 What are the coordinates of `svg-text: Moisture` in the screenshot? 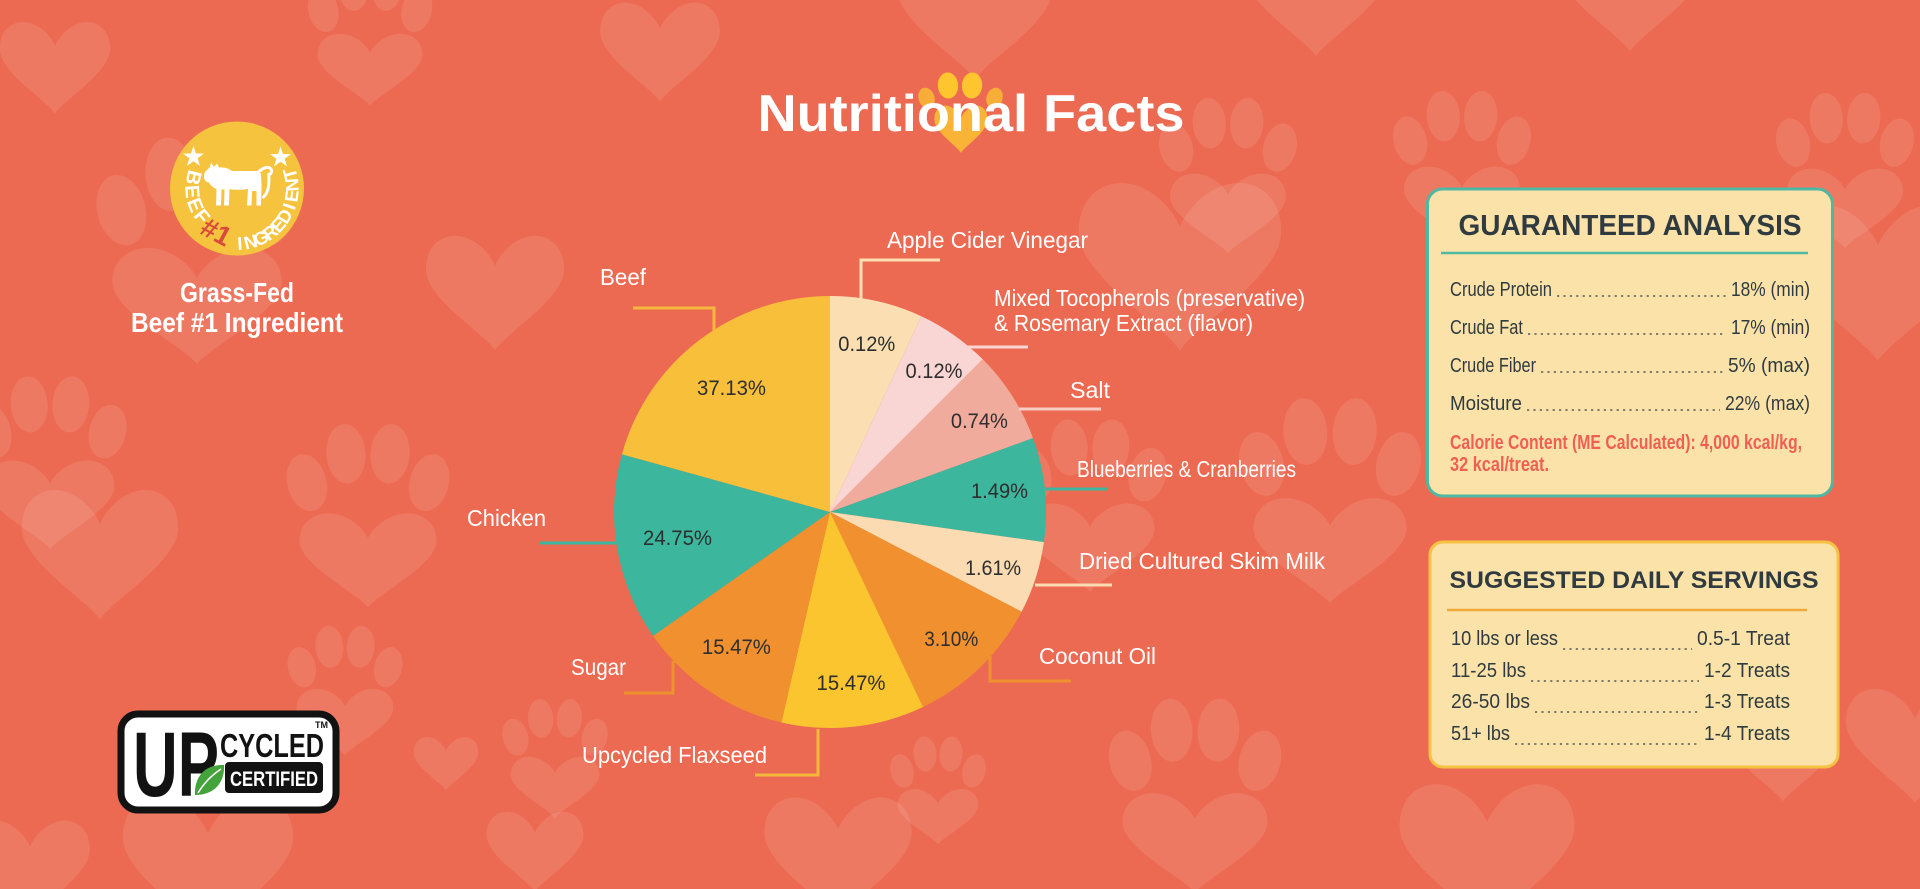 It's located at (1486, 404).